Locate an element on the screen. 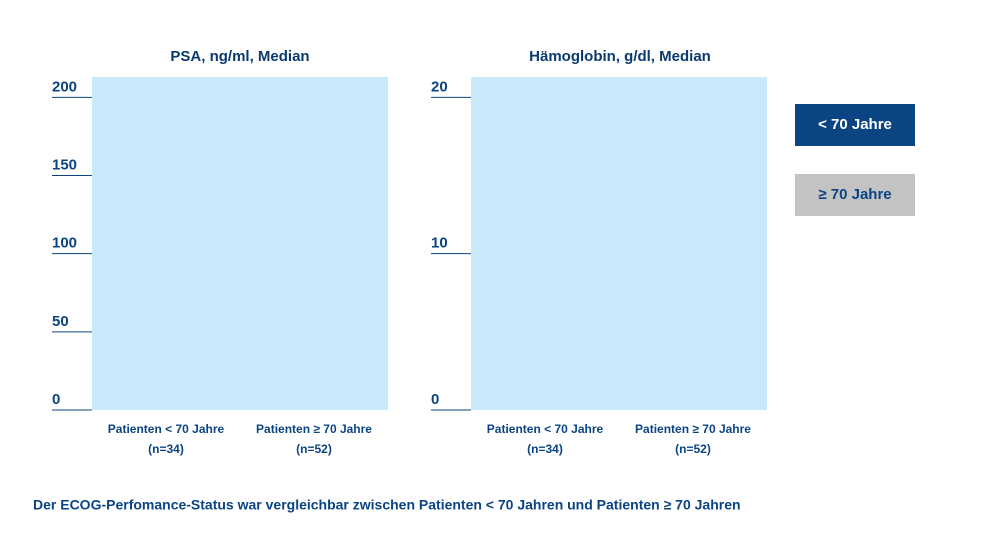 The height and width of the screenshot is (535, 984). legend-label: ≥ 70 Jahre is located at coordinates (854, 194).